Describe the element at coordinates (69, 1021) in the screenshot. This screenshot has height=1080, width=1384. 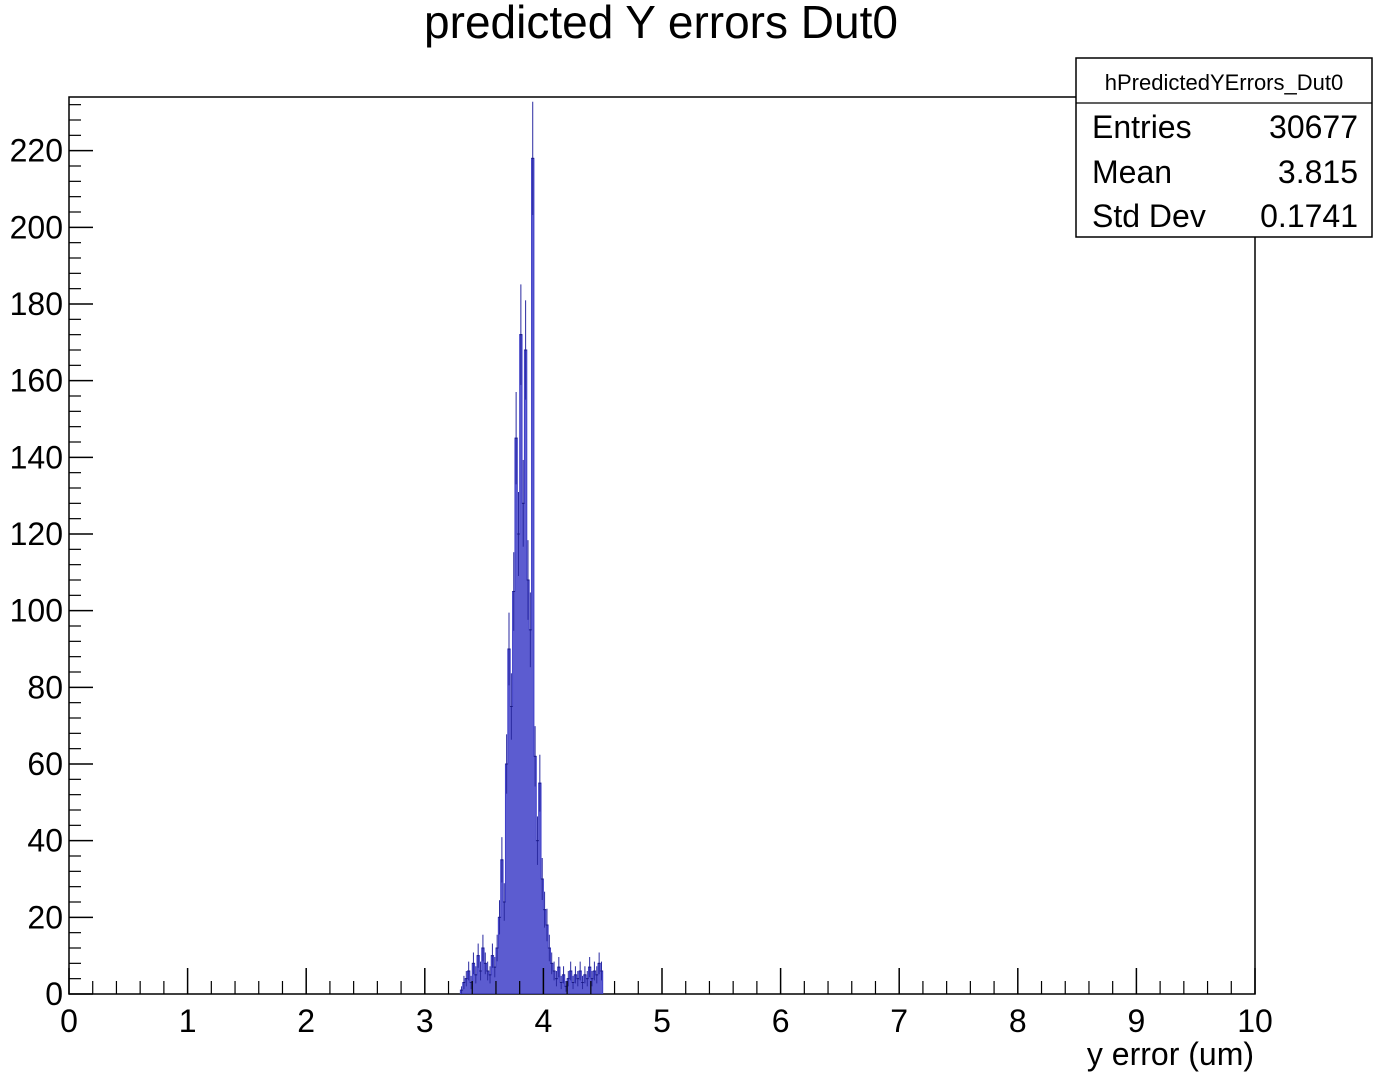
I see `x-tick-label: 0` at that location.